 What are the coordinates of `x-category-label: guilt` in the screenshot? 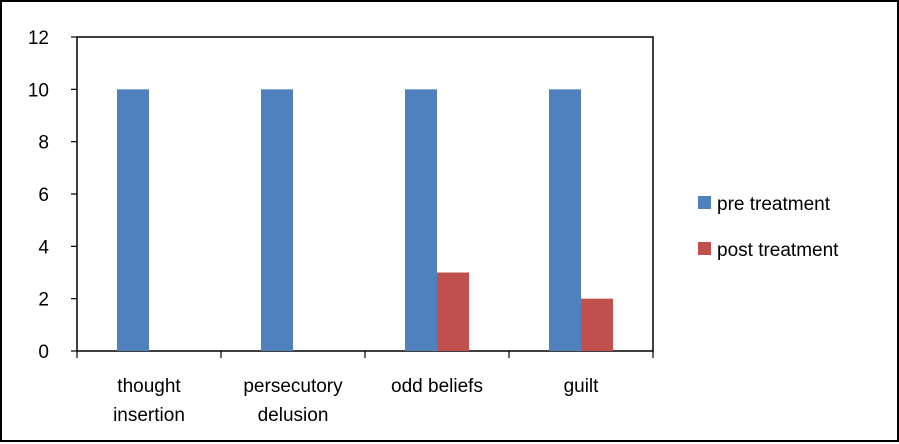 It's located at (582, 386).